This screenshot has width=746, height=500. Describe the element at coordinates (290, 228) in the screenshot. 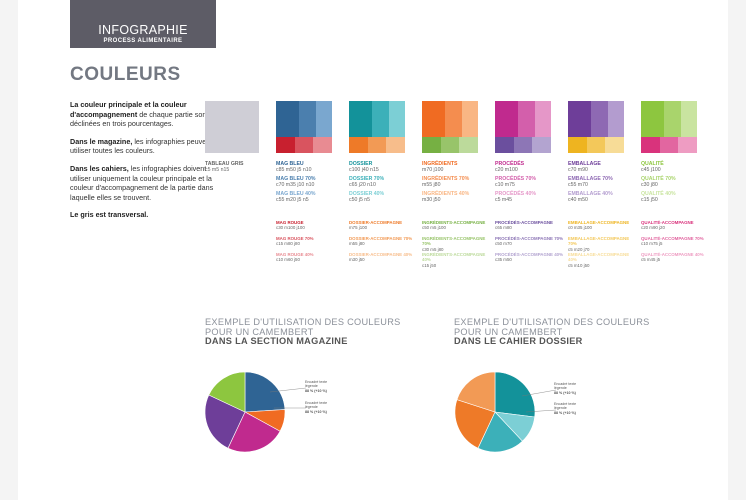

I see `accent-label-mag-0-code: c30 m100 j100` at that location.